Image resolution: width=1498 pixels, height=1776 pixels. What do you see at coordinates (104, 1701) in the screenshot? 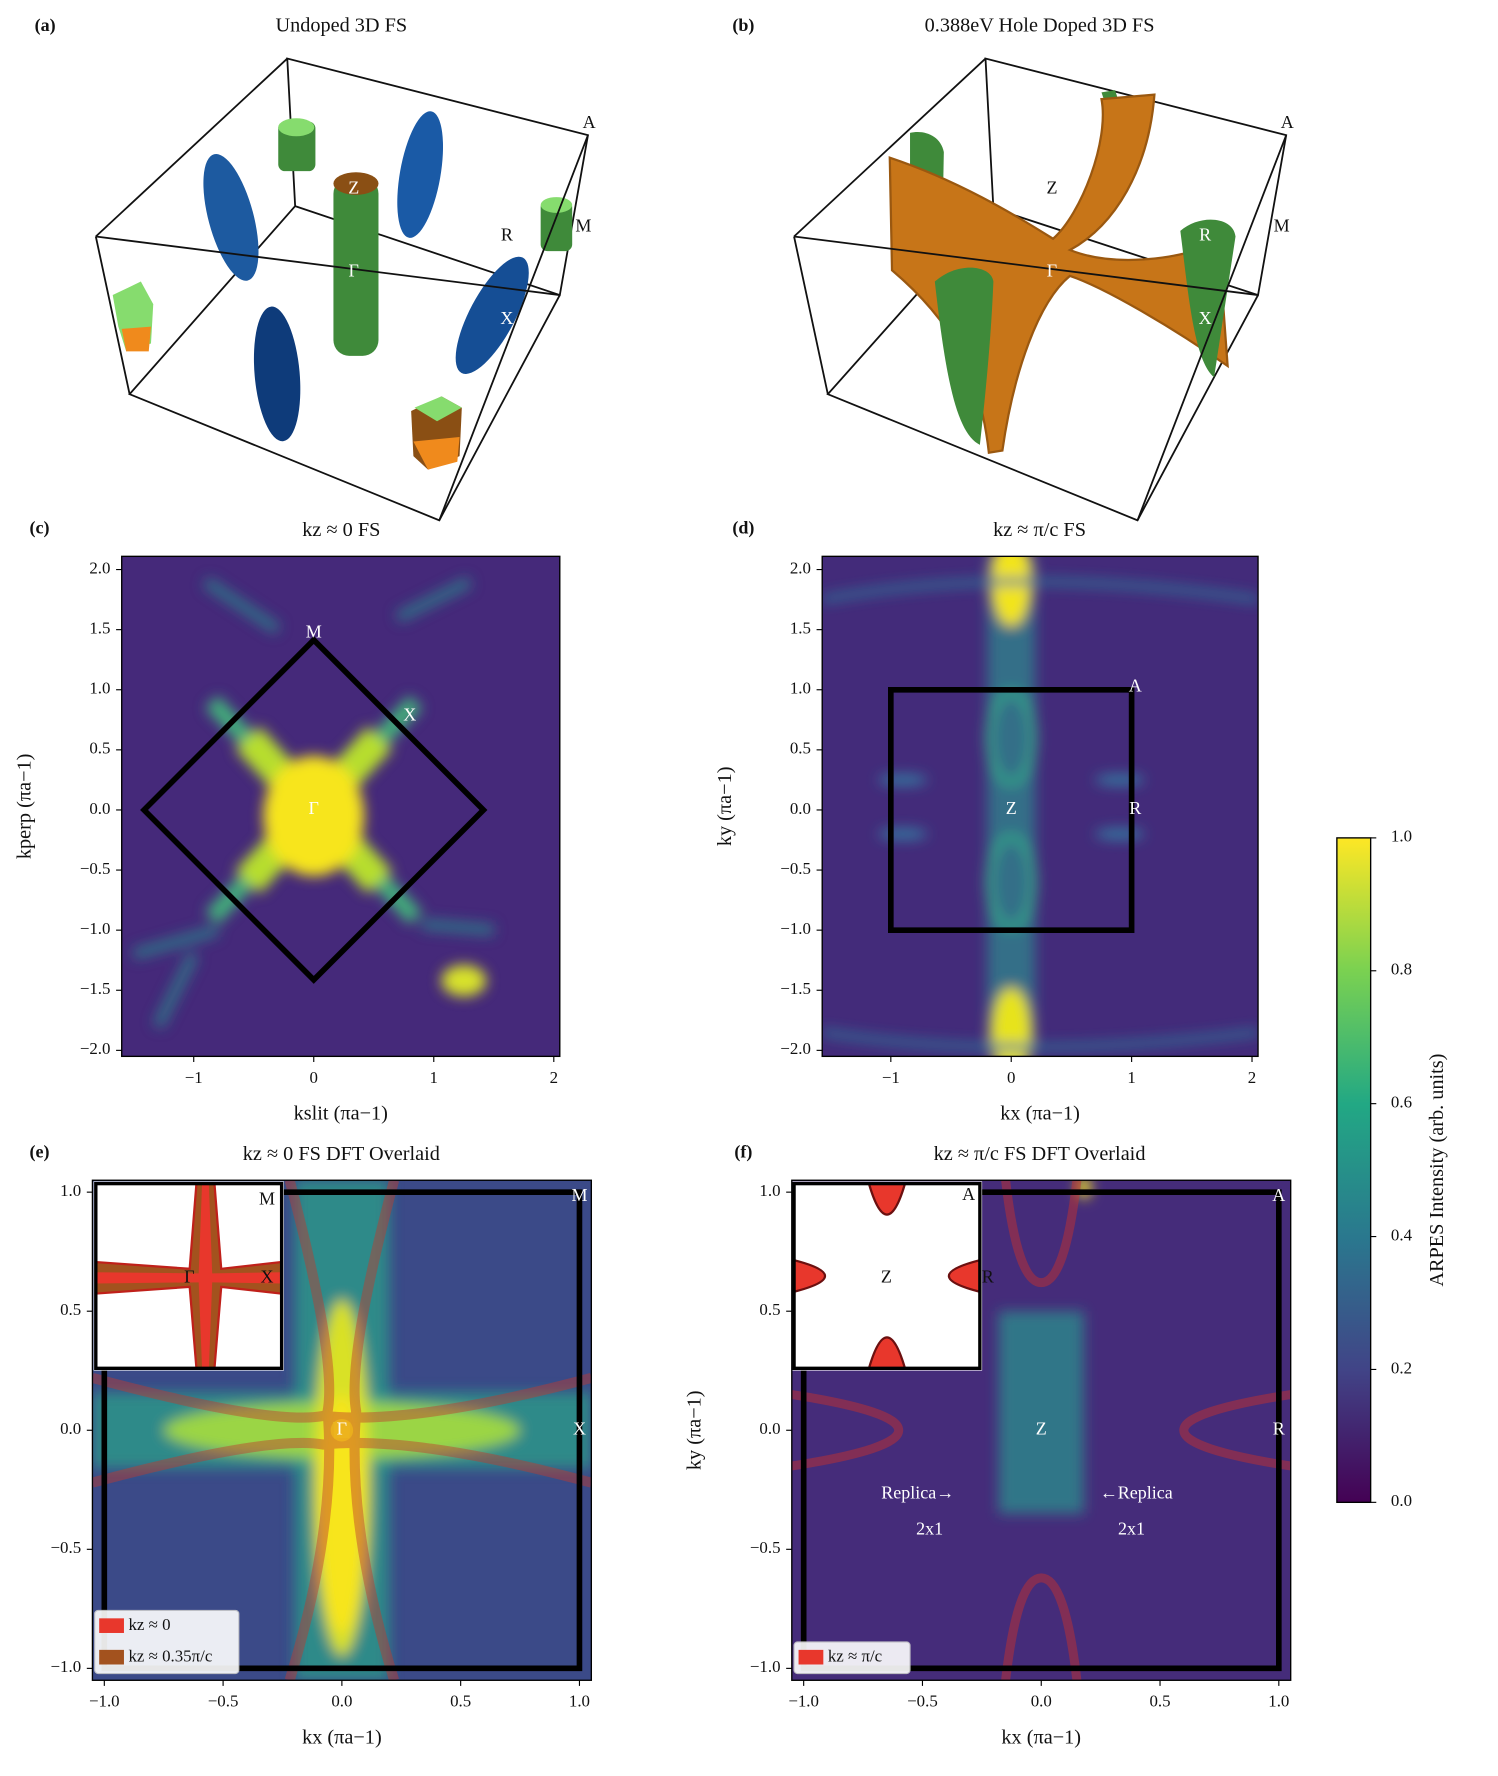
I see `x-tick-label: −1.0` at bounding box center [104, 1701].